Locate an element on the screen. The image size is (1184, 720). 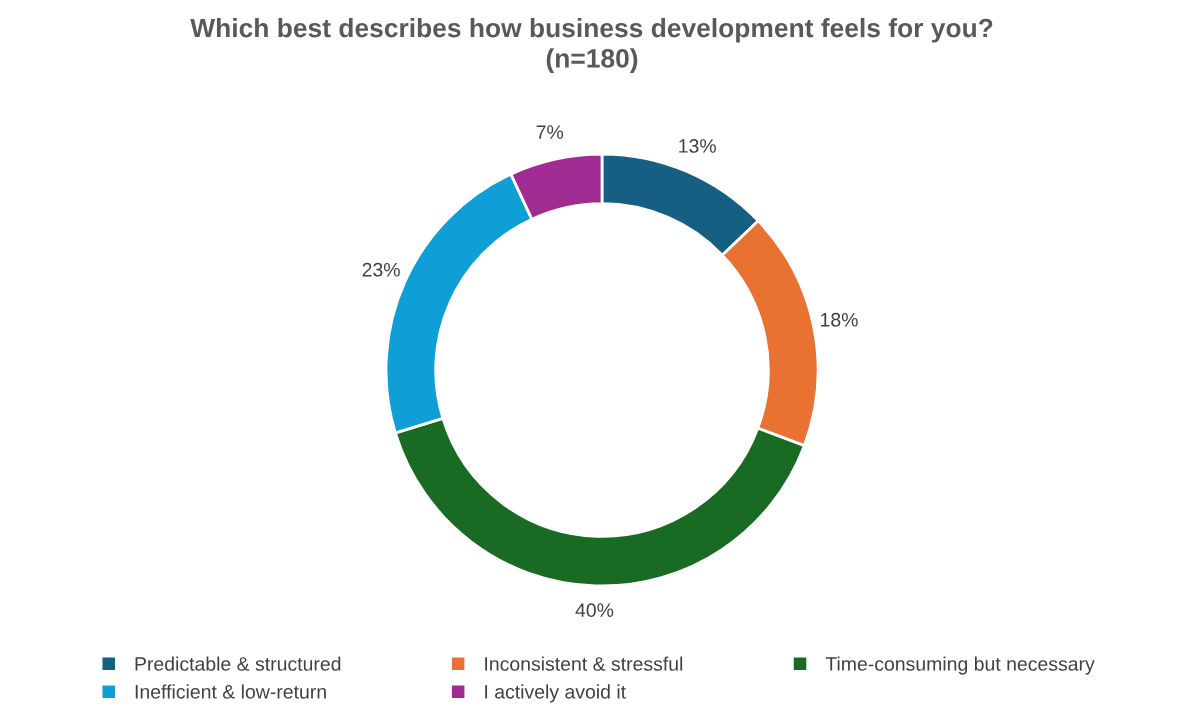
chart-title: Which best describes how business development feels for you? (n=180) is located at coordinates (591, 45).